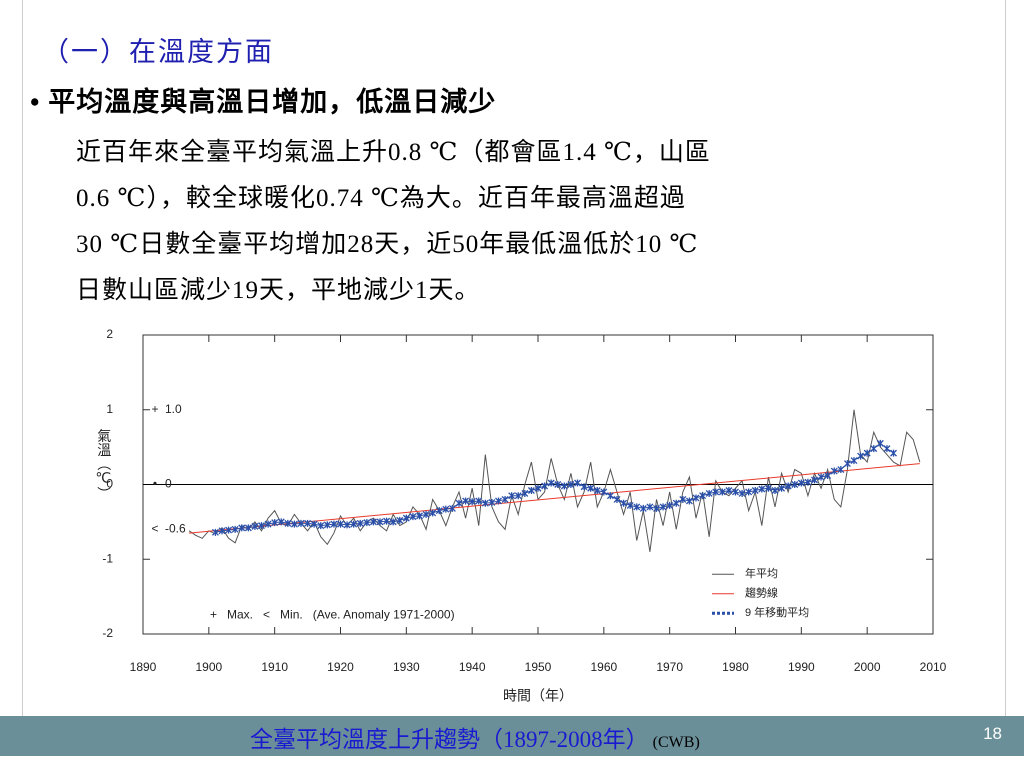  Describe the element at coordinates (867, 667) in the screenshot. I see `x-tick-label: 2000` at that location.